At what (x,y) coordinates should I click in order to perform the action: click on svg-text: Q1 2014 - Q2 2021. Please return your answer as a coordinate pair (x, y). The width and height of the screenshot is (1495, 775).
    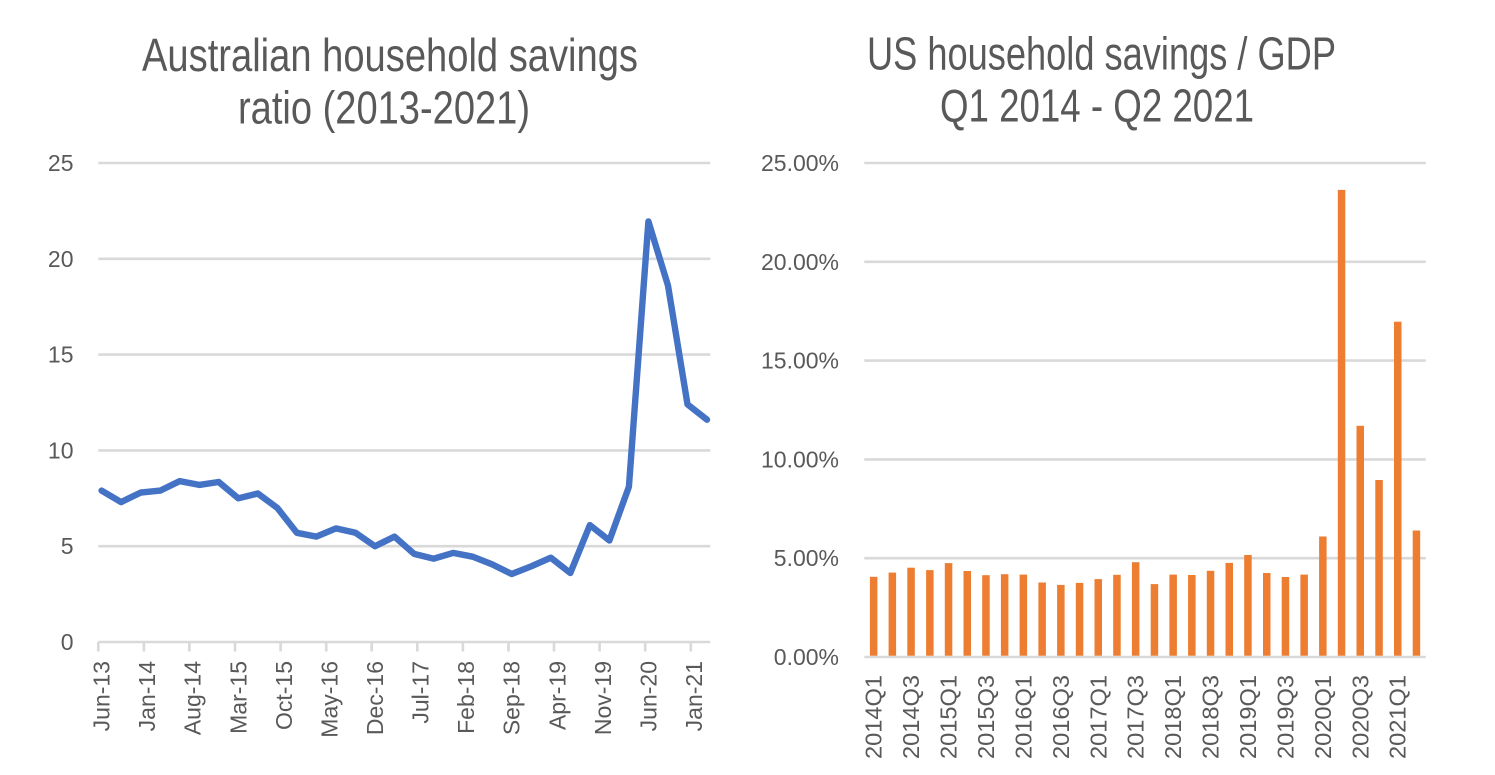
    Looking at the image, I should click on (1097, 106).